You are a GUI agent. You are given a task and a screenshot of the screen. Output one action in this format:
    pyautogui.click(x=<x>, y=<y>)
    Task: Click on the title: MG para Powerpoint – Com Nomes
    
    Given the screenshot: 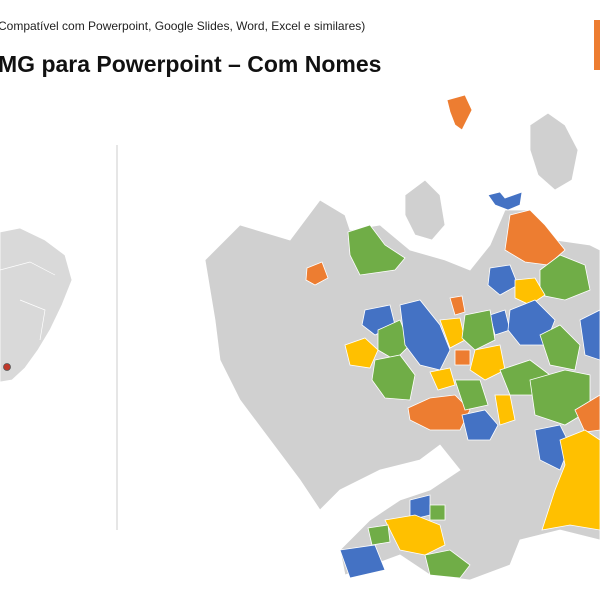 What is the action you would take?
    pyautogui.click(x=190, y=64)
    